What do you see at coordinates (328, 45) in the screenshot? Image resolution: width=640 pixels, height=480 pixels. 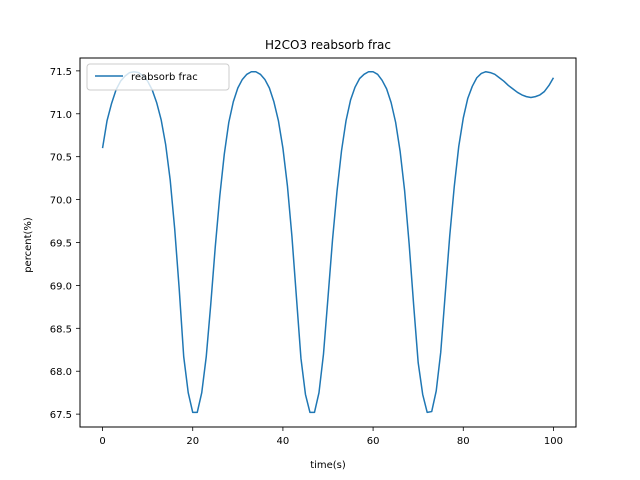 I see `chart-title: H2CO3 reabsorb frac` at bounding box center [328, 45].